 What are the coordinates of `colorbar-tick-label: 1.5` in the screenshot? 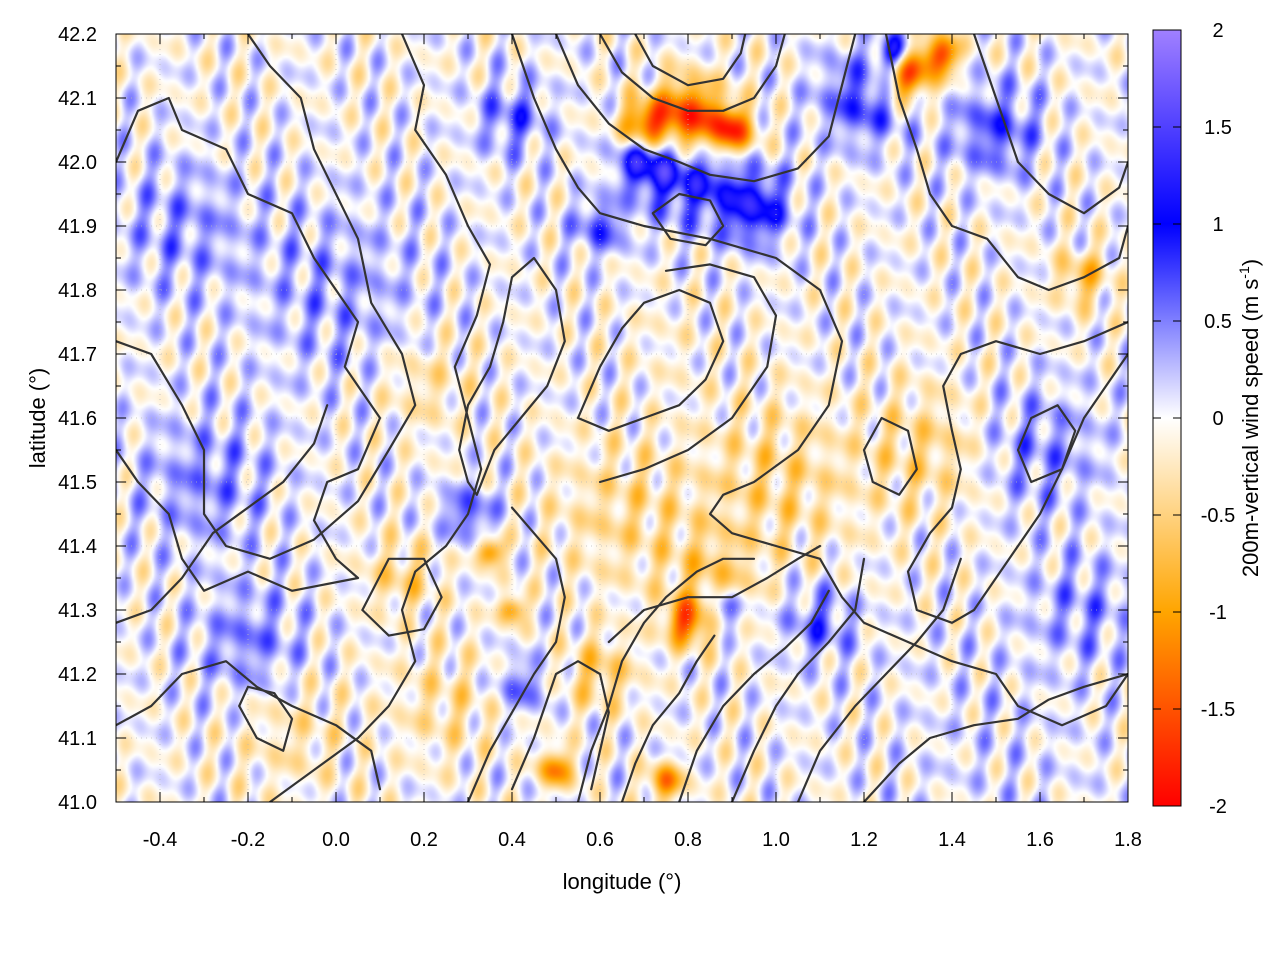 It's located at (1218, 128).